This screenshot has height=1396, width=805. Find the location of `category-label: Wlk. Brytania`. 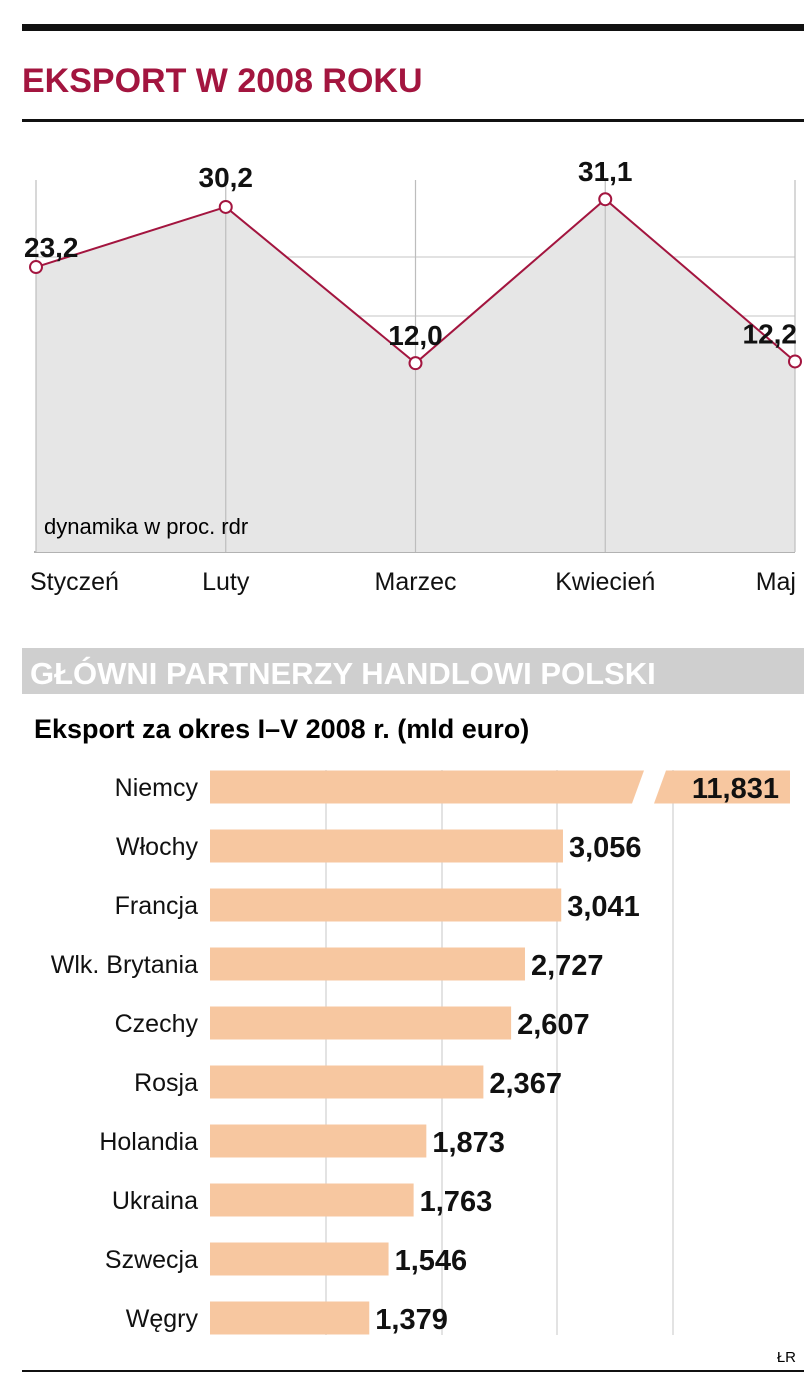

category-label: Wlk. Brytania is located at coordinates (124, 965).